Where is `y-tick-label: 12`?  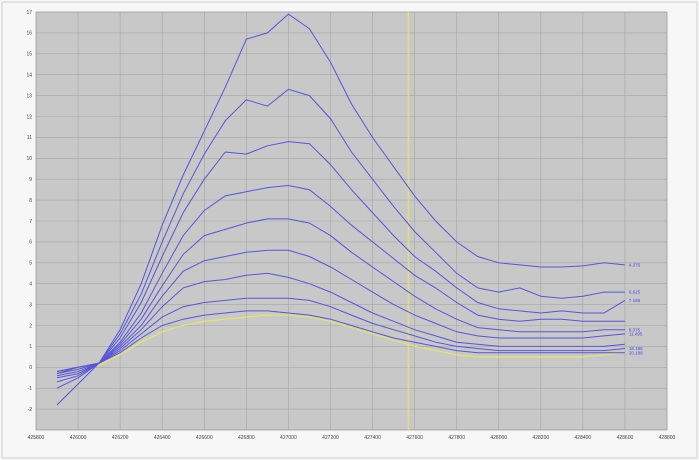 y-tick-label: 12 is located at coordinates (29, 117).